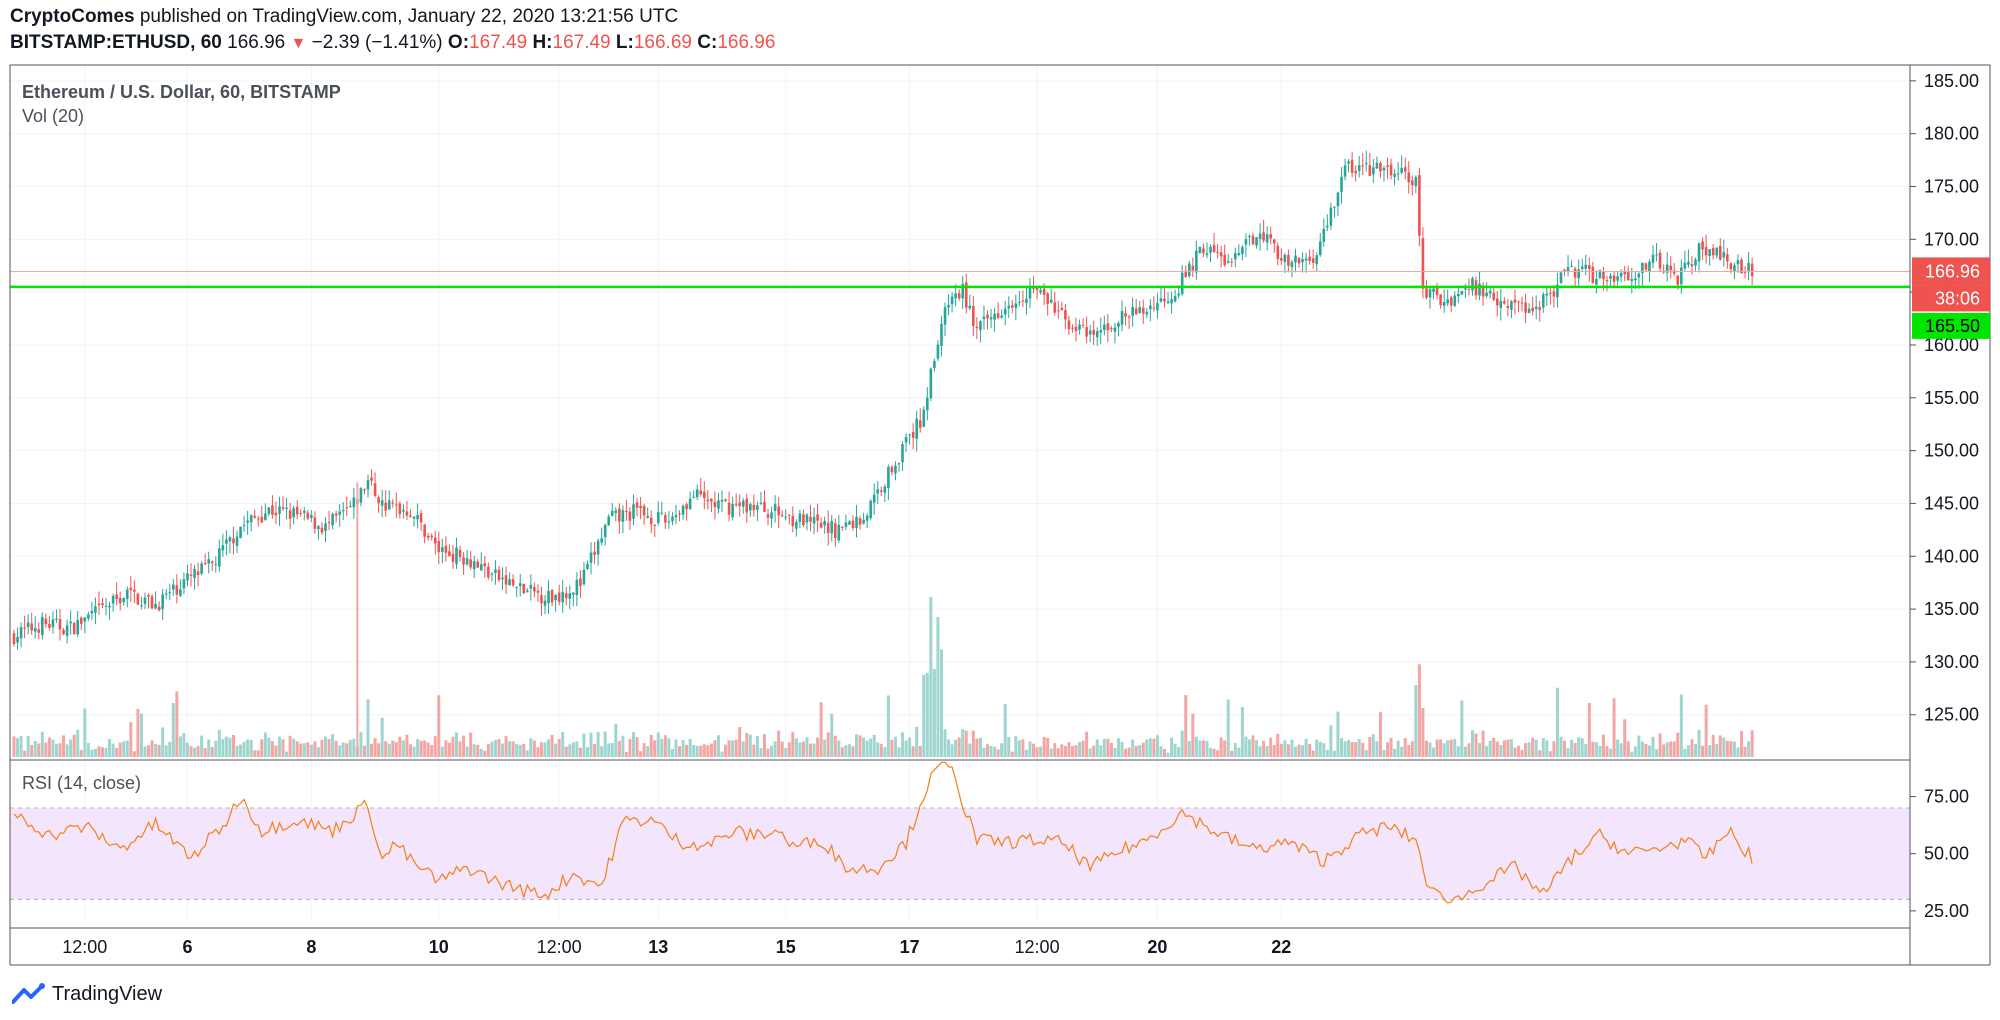  What do you see at coordinates (53, 116) in the screenshot?
I see `volume-legend: Vol (20)` at bounding box center [53, 116].